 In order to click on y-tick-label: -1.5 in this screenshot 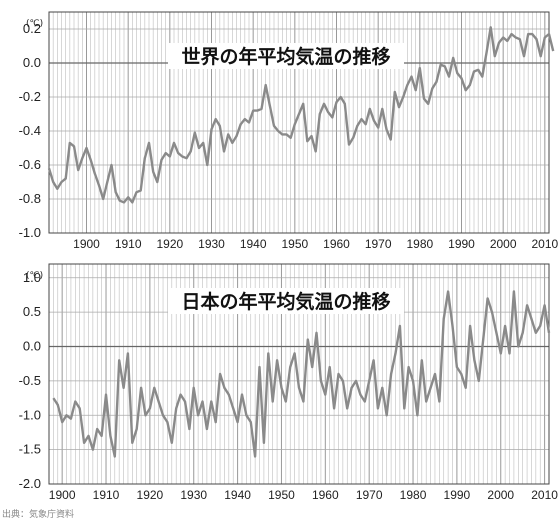, I will do `click(30, 449)`.